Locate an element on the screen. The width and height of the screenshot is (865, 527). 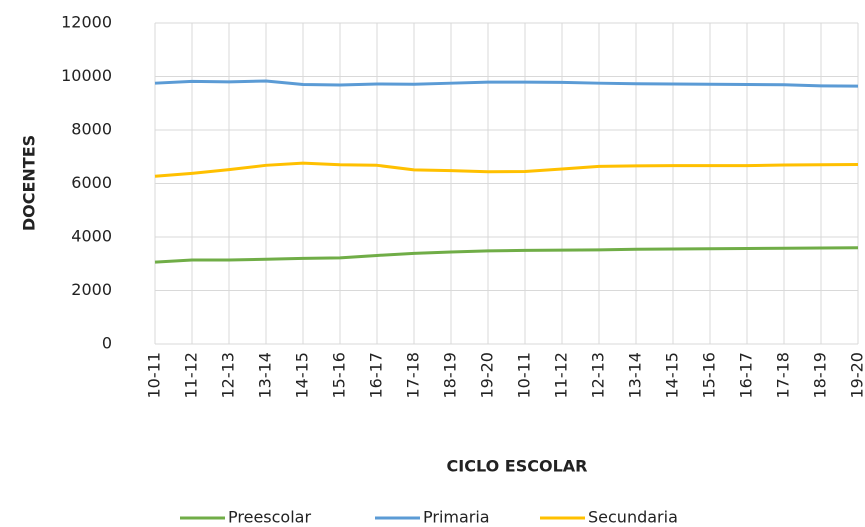
legend-label: Preescolar is located at coordinates (269, 517).